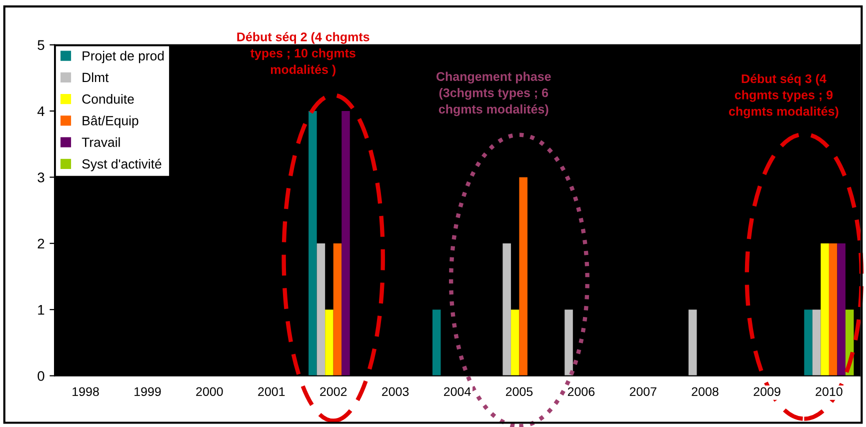 The height and width of the screenshot is (427, 866). What do you see at coordinates (123, 57) in the screenshot?
I see `legend-label: Projet de prod` at bounding box center [123, 57].